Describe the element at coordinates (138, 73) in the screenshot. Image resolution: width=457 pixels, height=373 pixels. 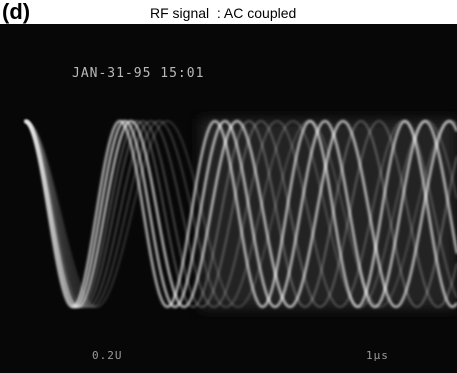
I see `timestamp-readout: JAN-31-95 15:01` at that location.